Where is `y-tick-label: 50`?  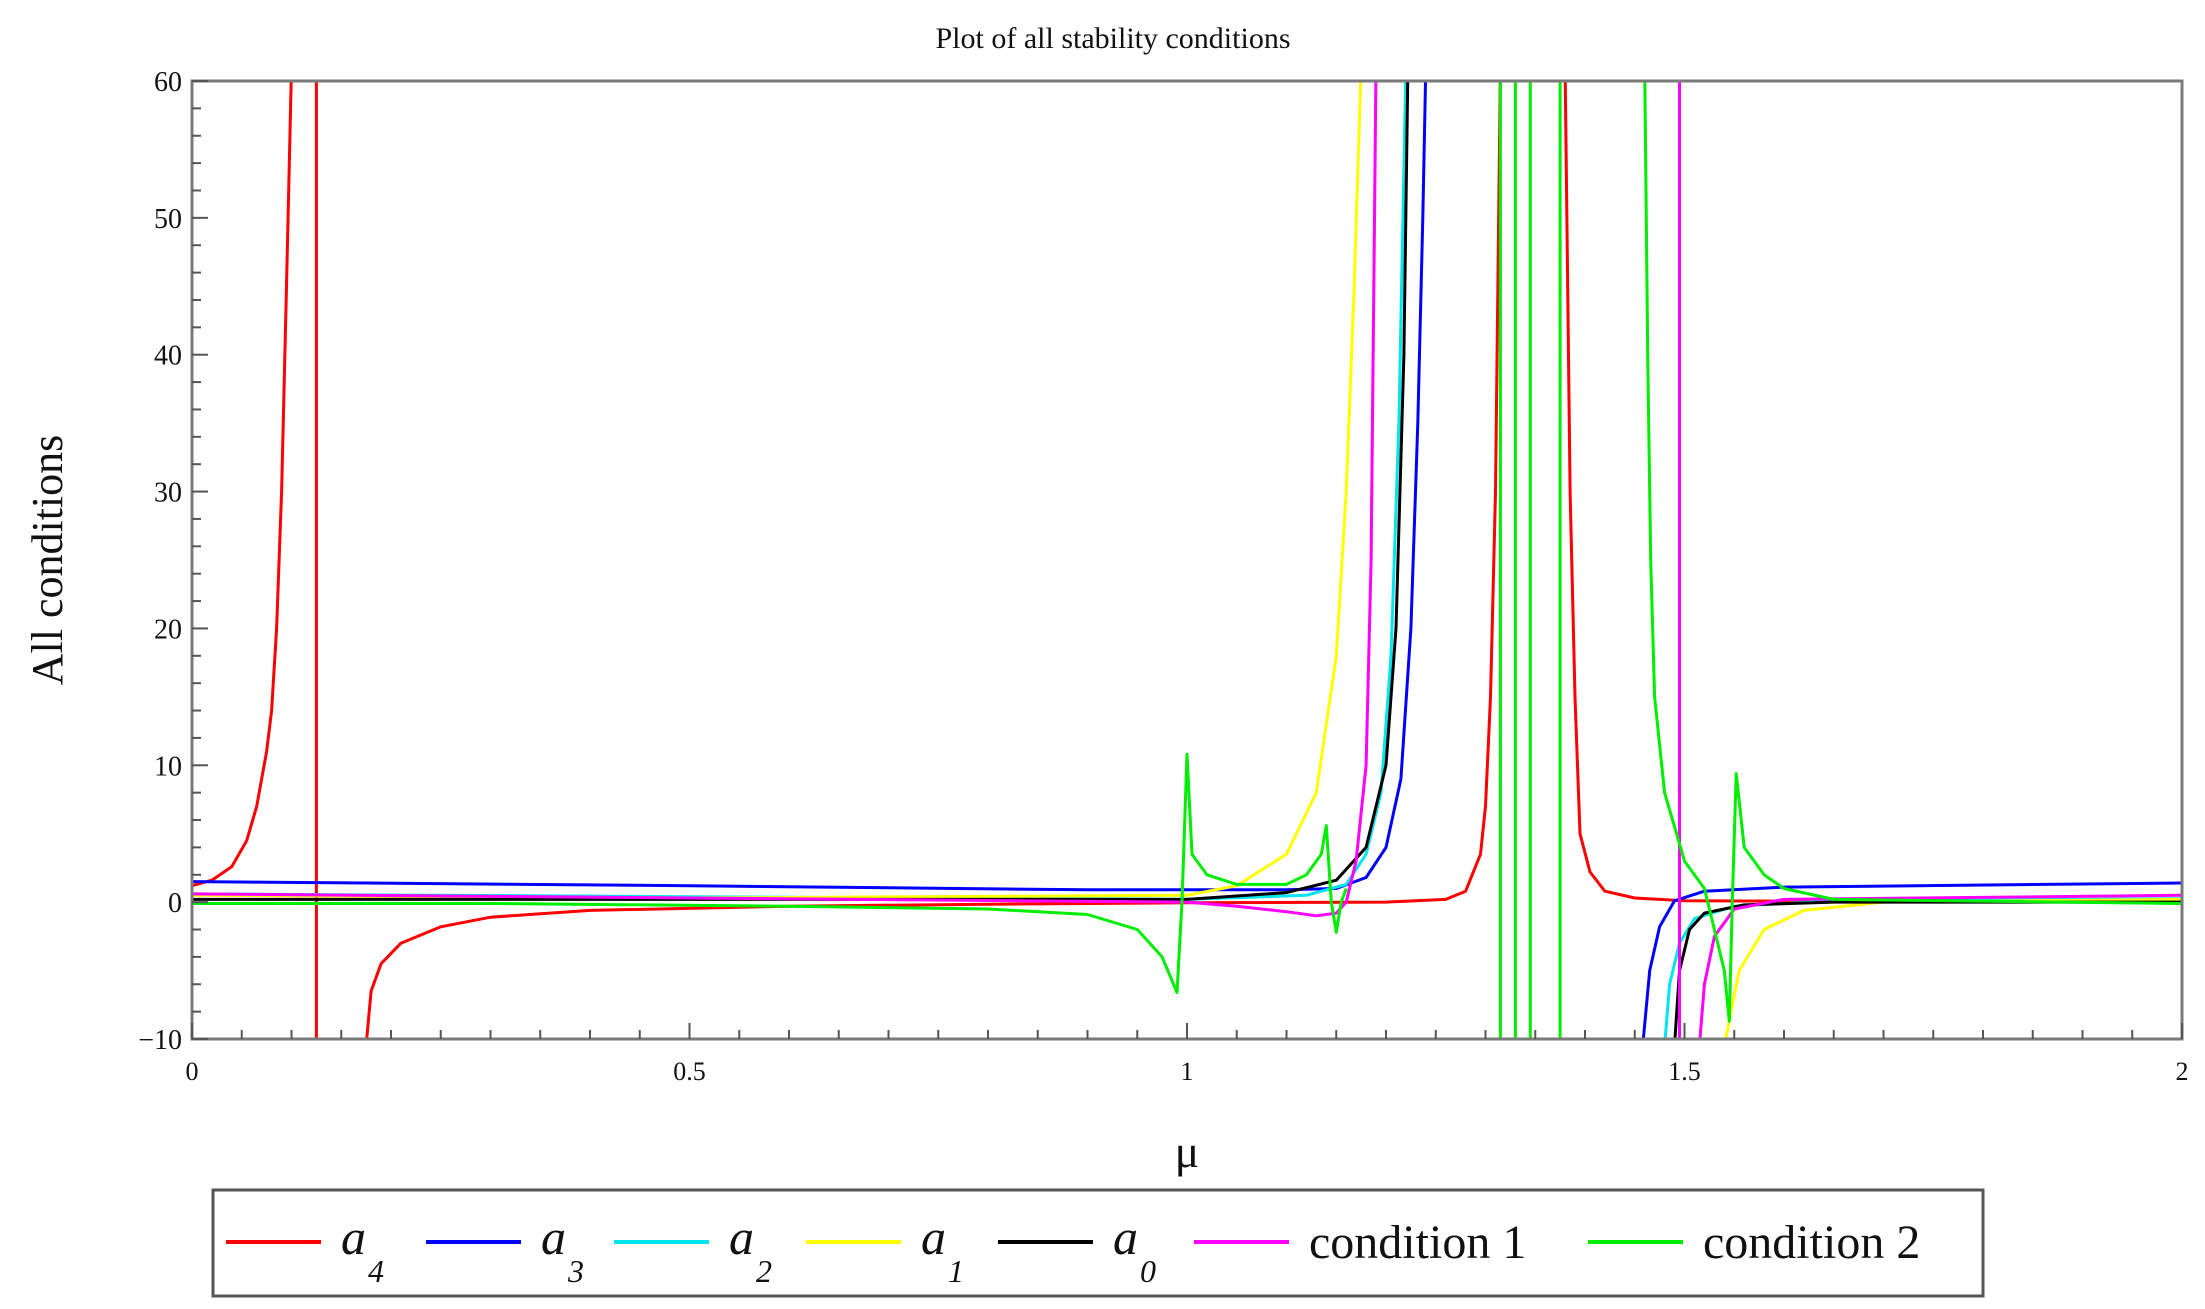 y-tick-label: 50 is located at coordinates (168, 219).